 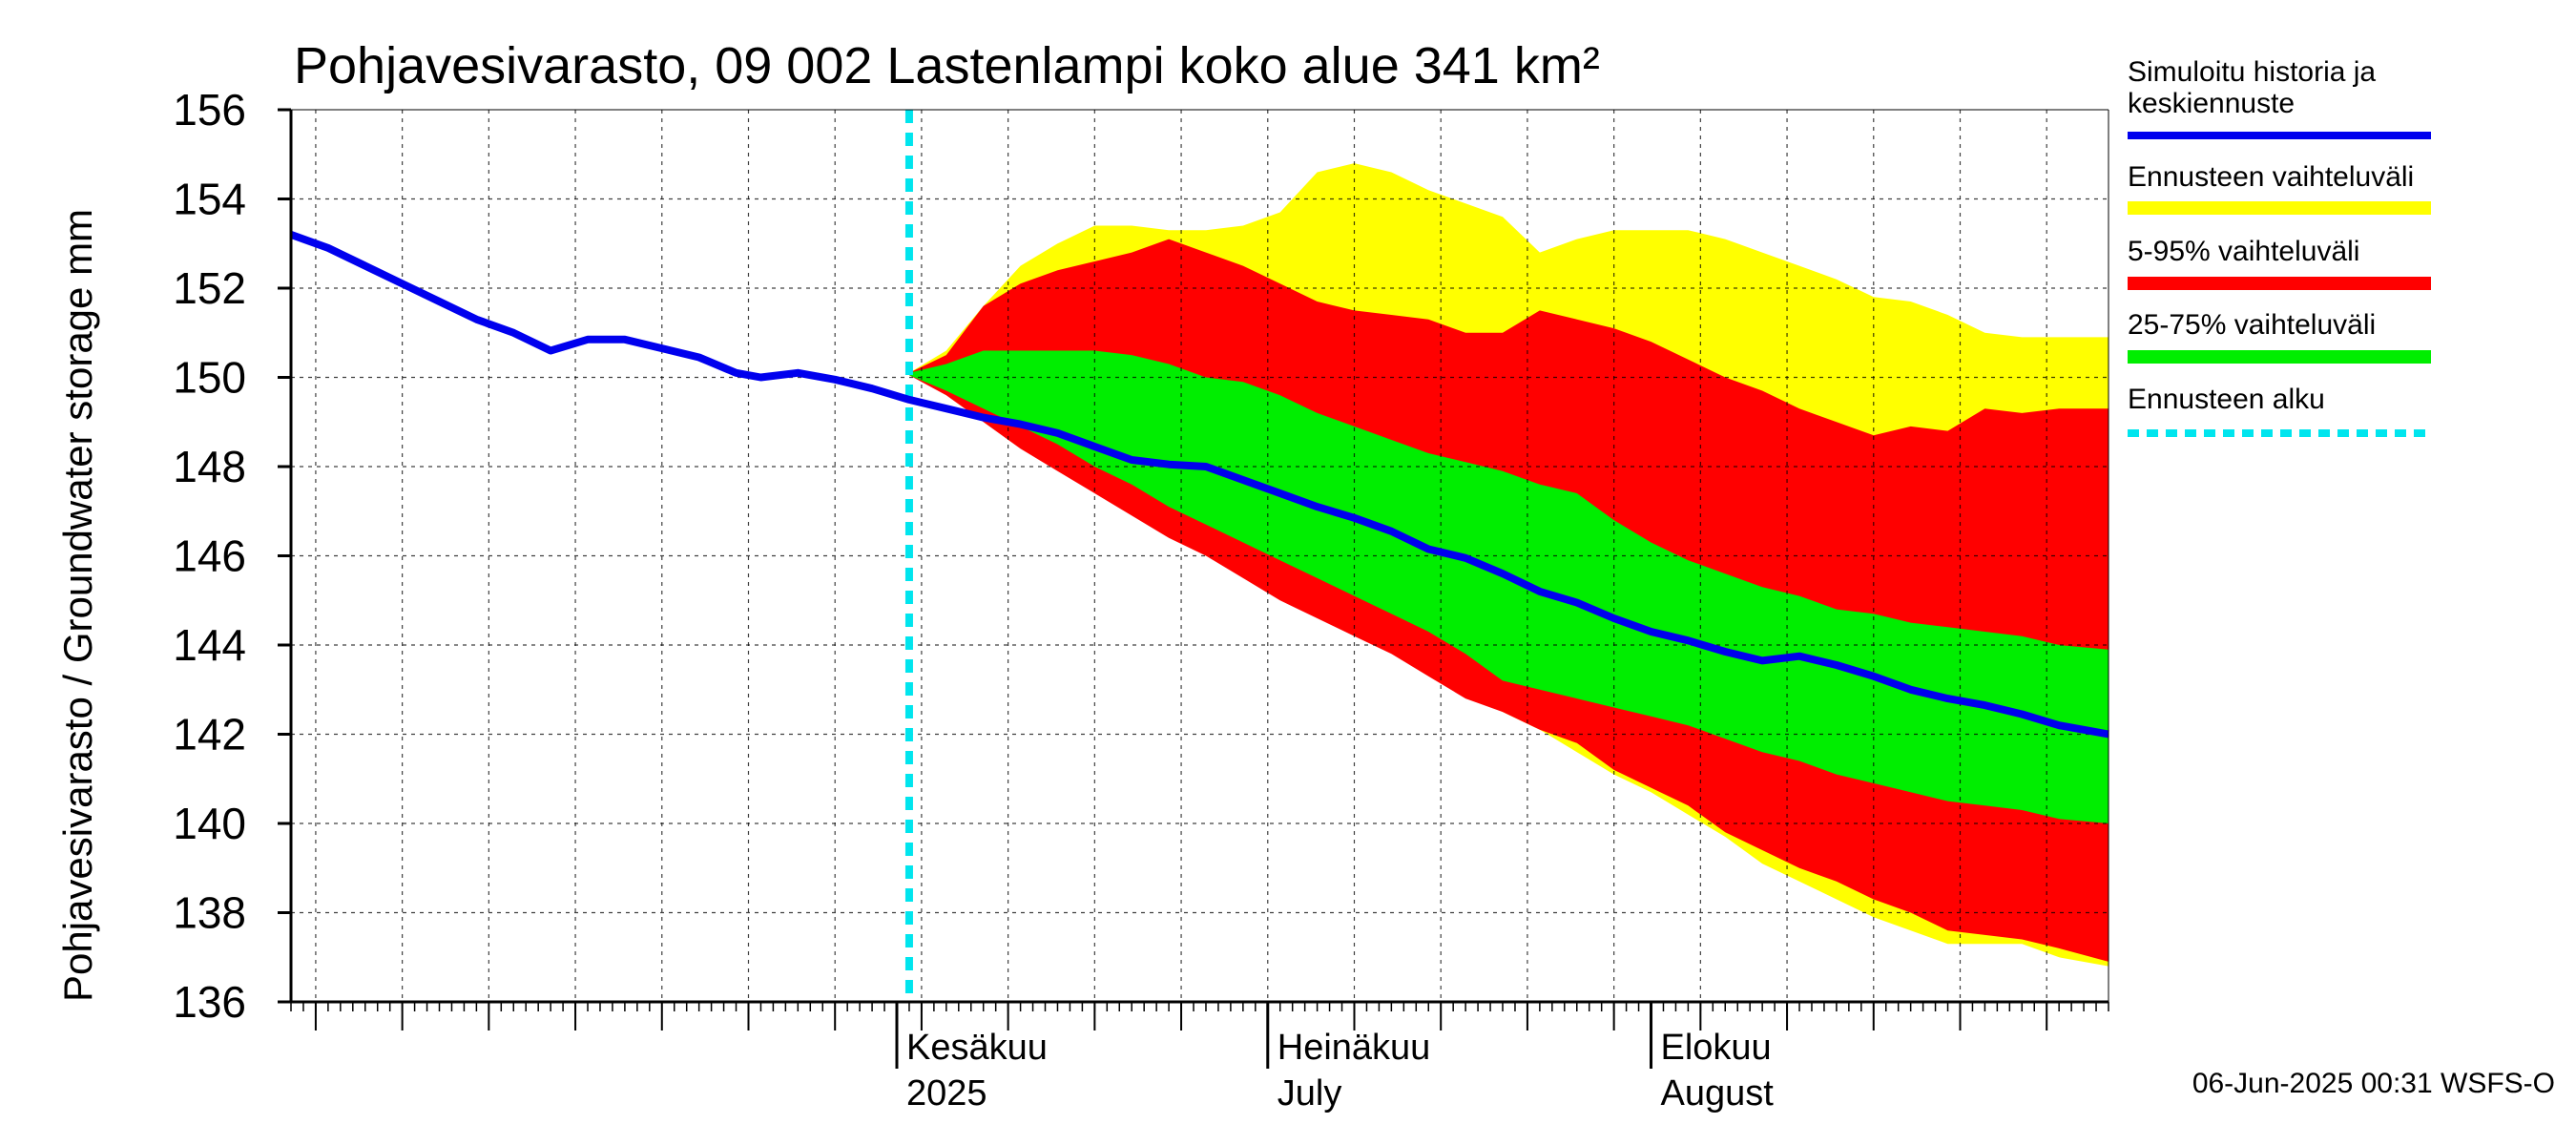 I want to click on x-month-label: Kesäkuu, so click(x=977, y=1048).